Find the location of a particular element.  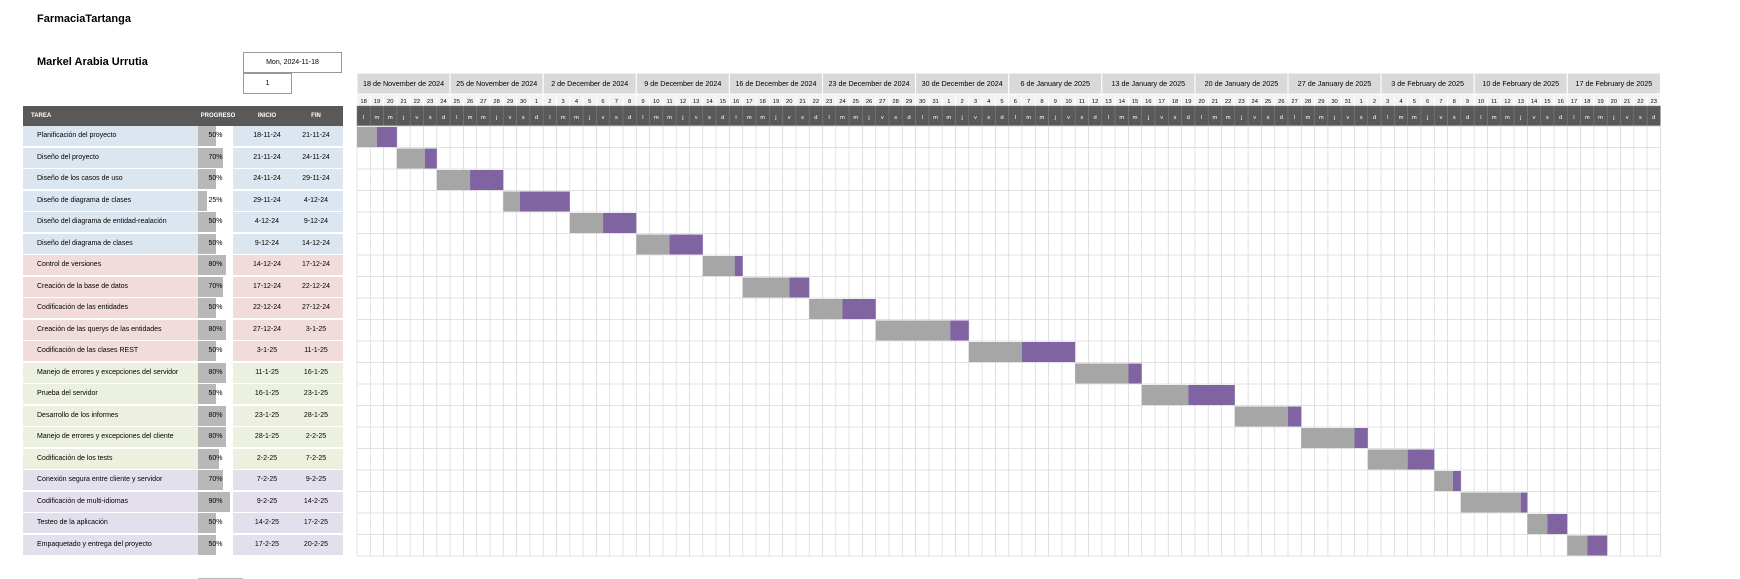

day-number: 2 is located at coordinates (549, 102).